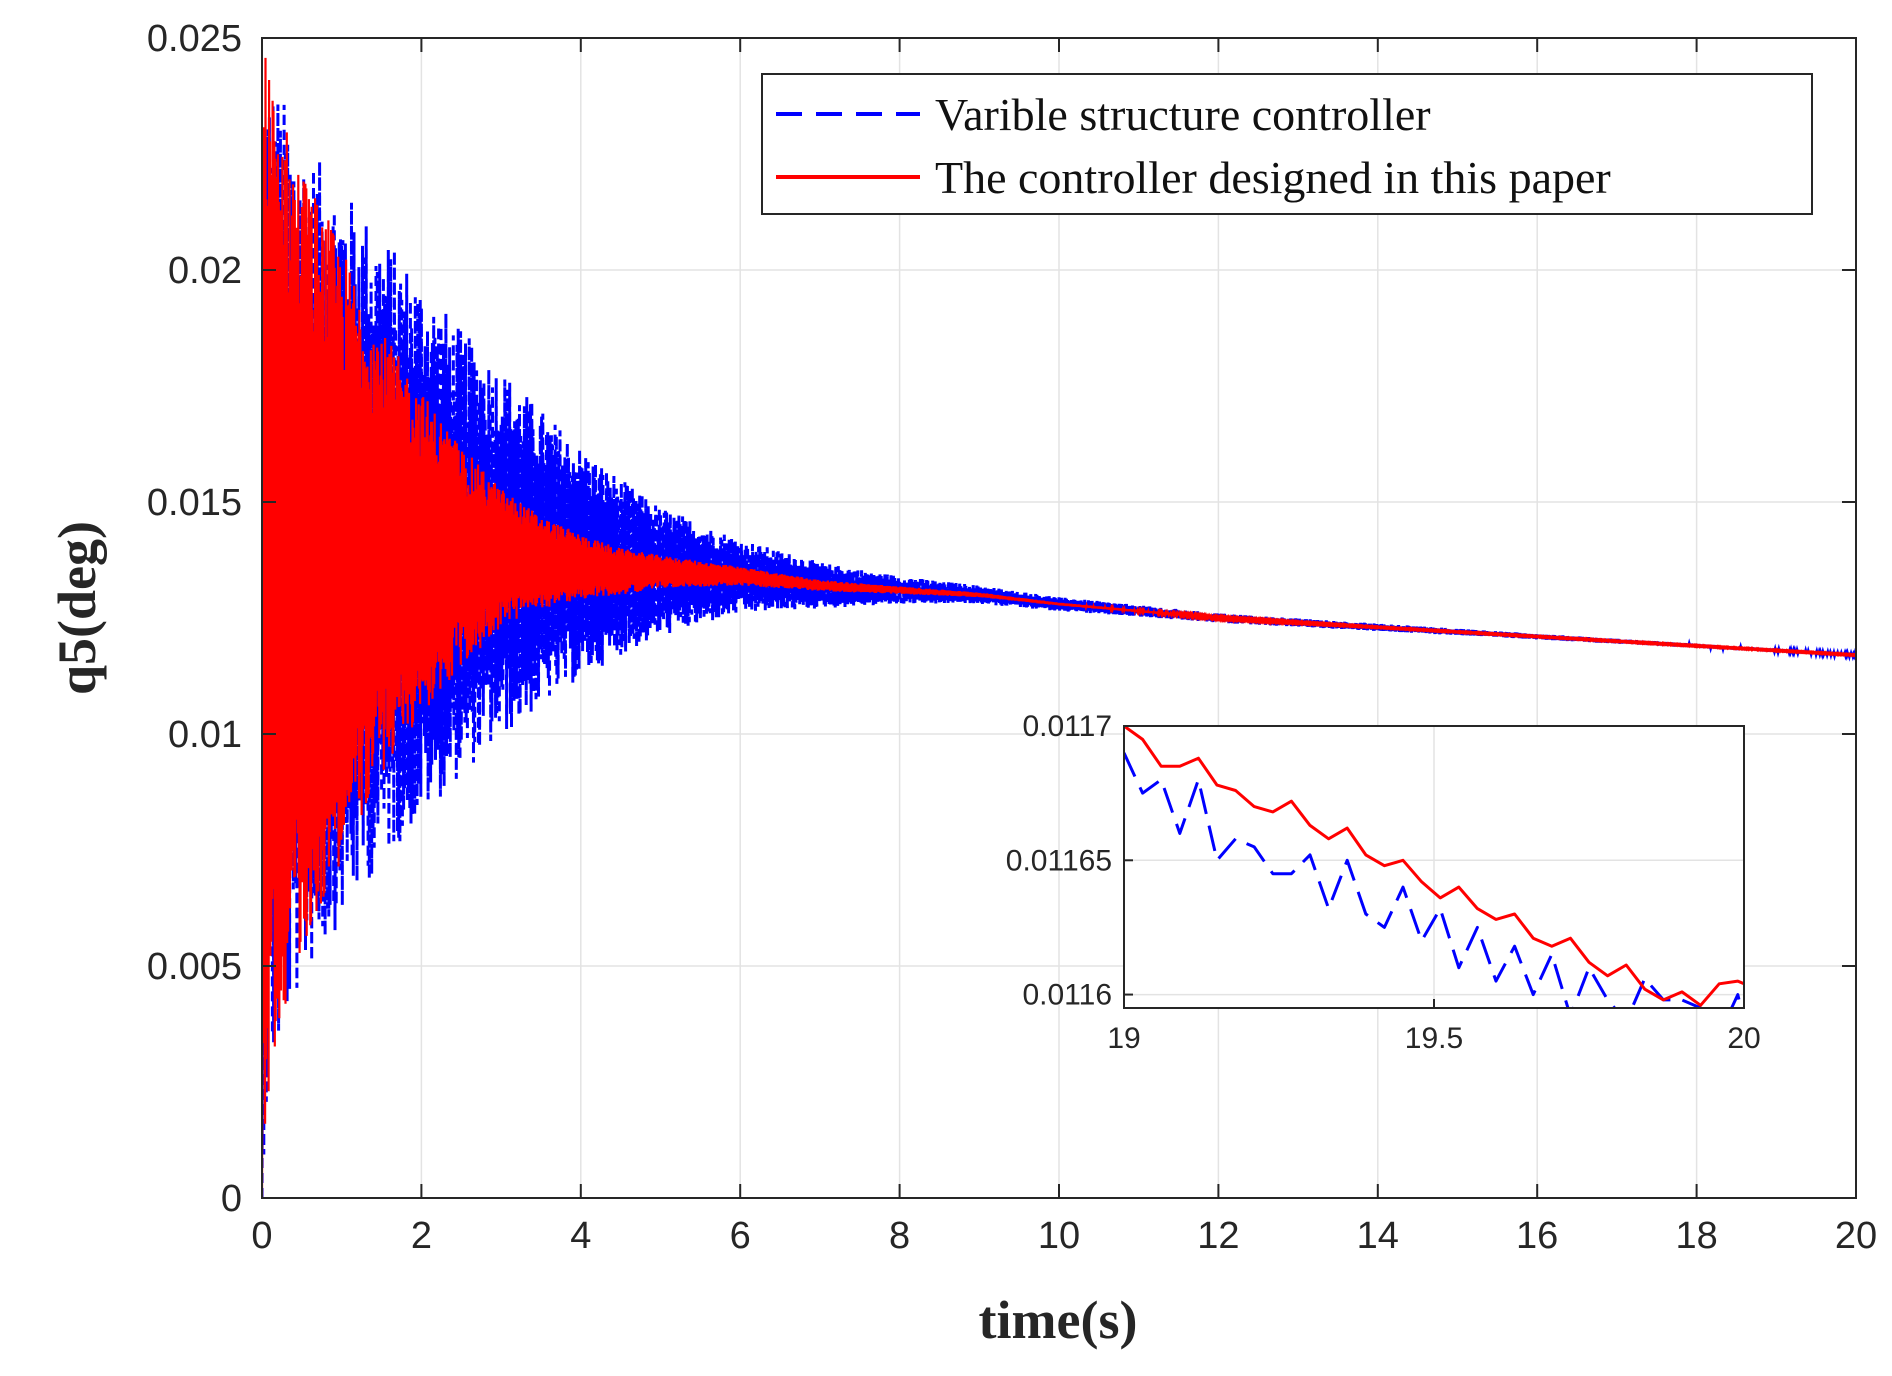 This screenshot has height=1376, width=1892. Describe the element at coordinates (194, 967) in the screenshot. I see `y-tick-label: 0.005` at that location.